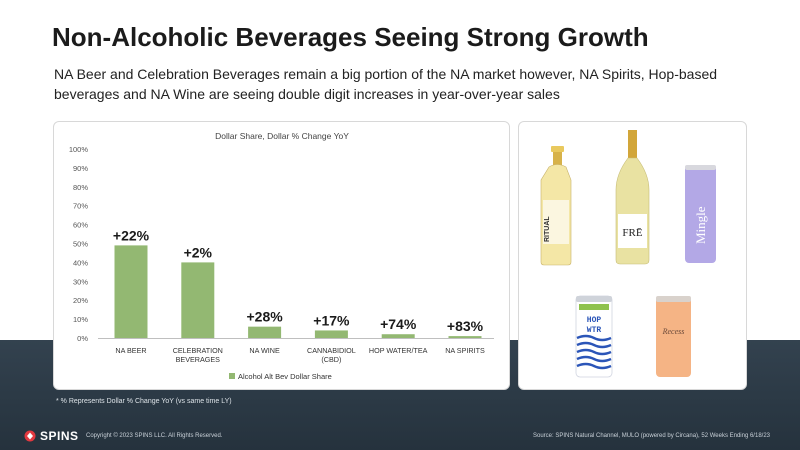 This screenshot has width=800, height=450. Describe the element at coordinates (198, 350) in the screenshot. I see `x-tick-label: CELEBRATION` at that location.